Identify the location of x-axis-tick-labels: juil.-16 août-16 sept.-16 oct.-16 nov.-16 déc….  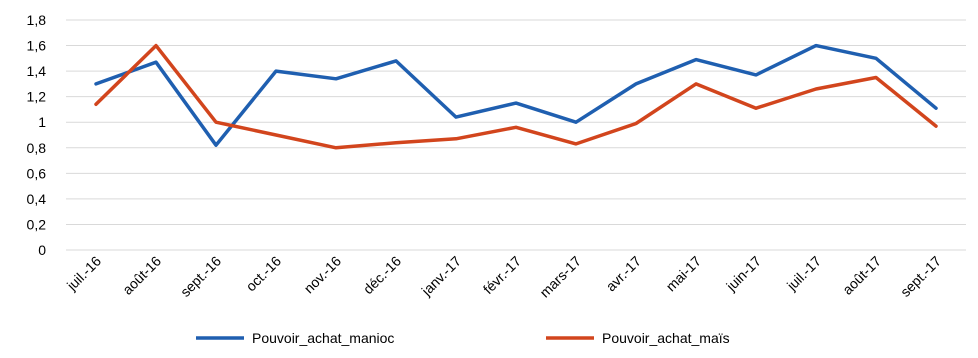
(503, 277).